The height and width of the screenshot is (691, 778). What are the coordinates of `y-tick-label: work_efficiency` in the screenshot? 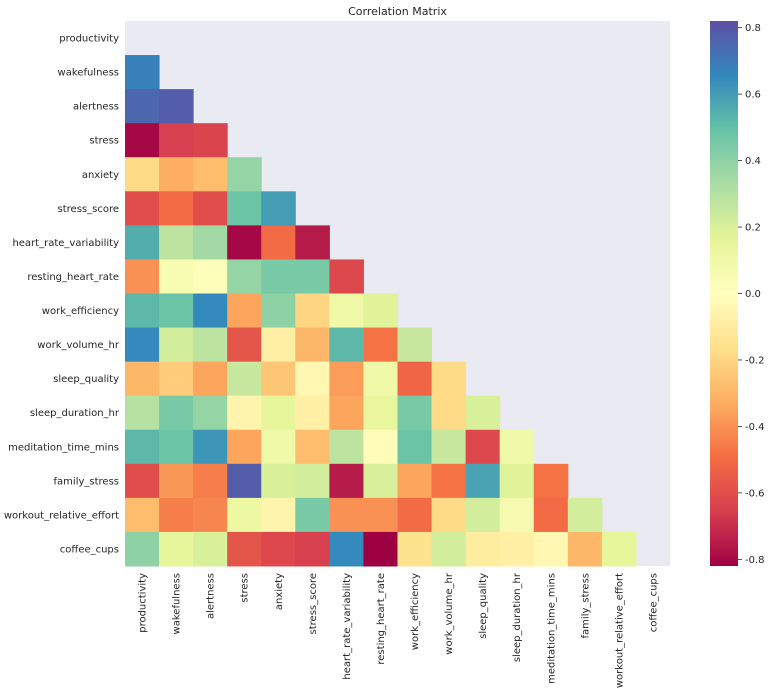 It's located at (80, 311).